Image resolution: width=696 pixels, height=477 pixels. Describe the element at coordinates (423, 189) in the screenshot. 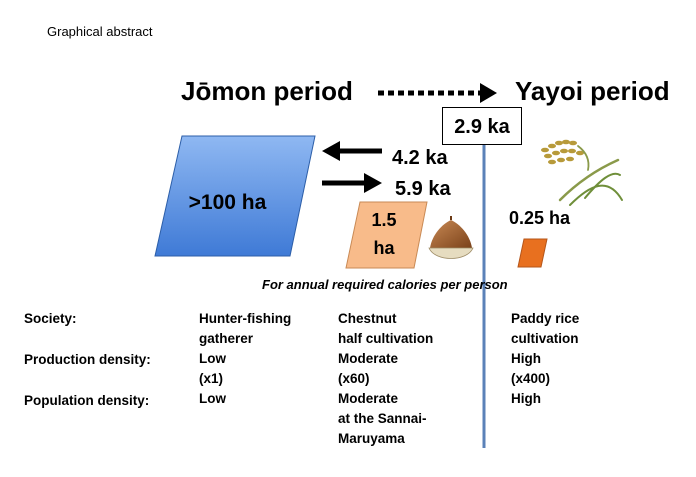

I see `arrow-label-5-9ka: 5.9 ka` at that location.